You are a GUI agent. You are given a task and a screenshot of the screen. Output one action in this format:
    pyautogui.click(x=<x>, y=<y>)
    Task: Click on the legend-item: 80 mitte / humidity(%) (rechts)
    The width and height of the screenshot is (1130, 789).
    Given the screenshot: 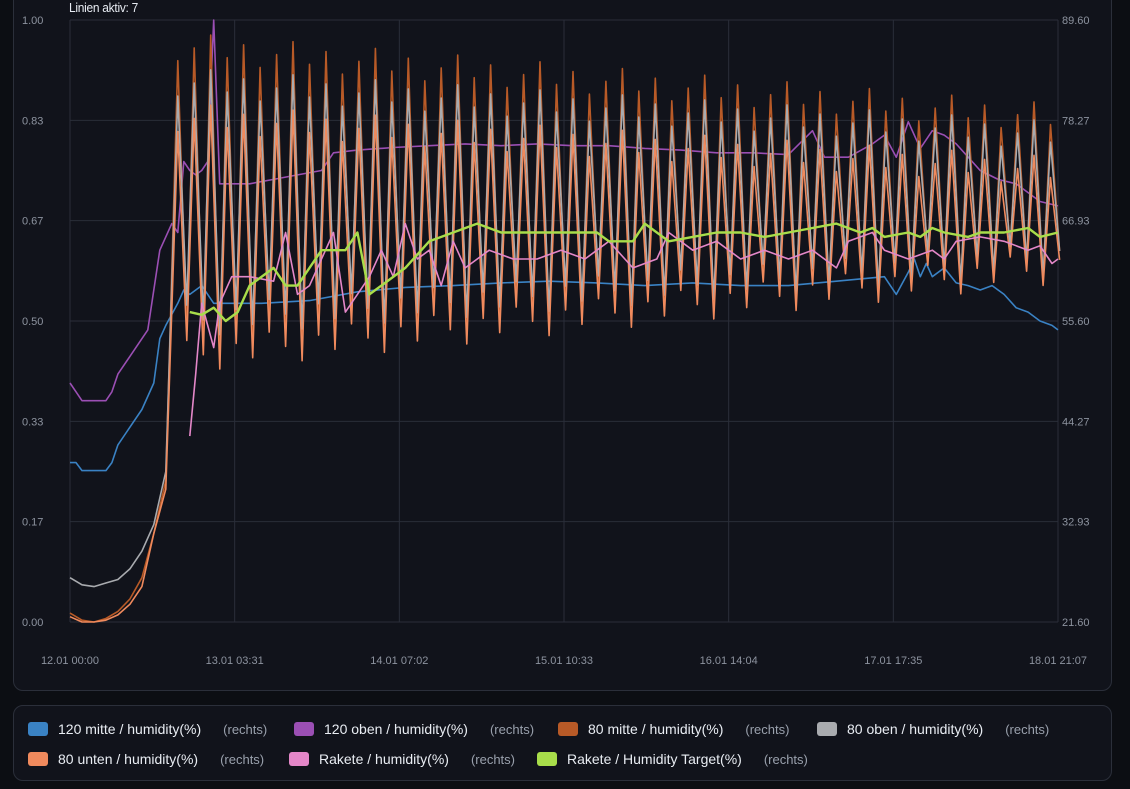 What is the action you would take?
    pyautogui.click(x=673, y=729)
    